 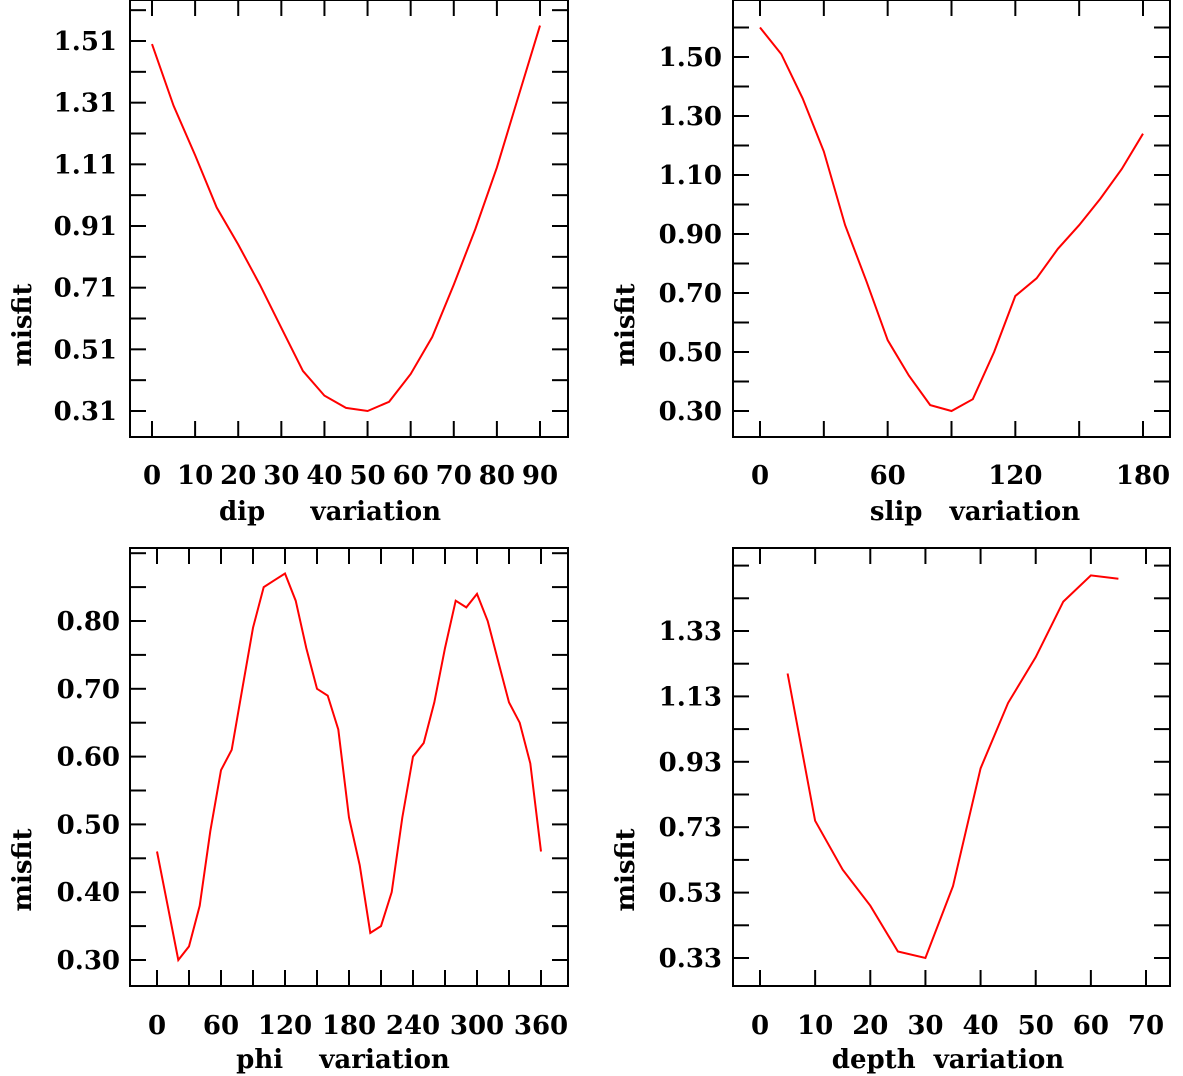 I want to click on x-tick-label: 300, so click(x=477, y=1026).